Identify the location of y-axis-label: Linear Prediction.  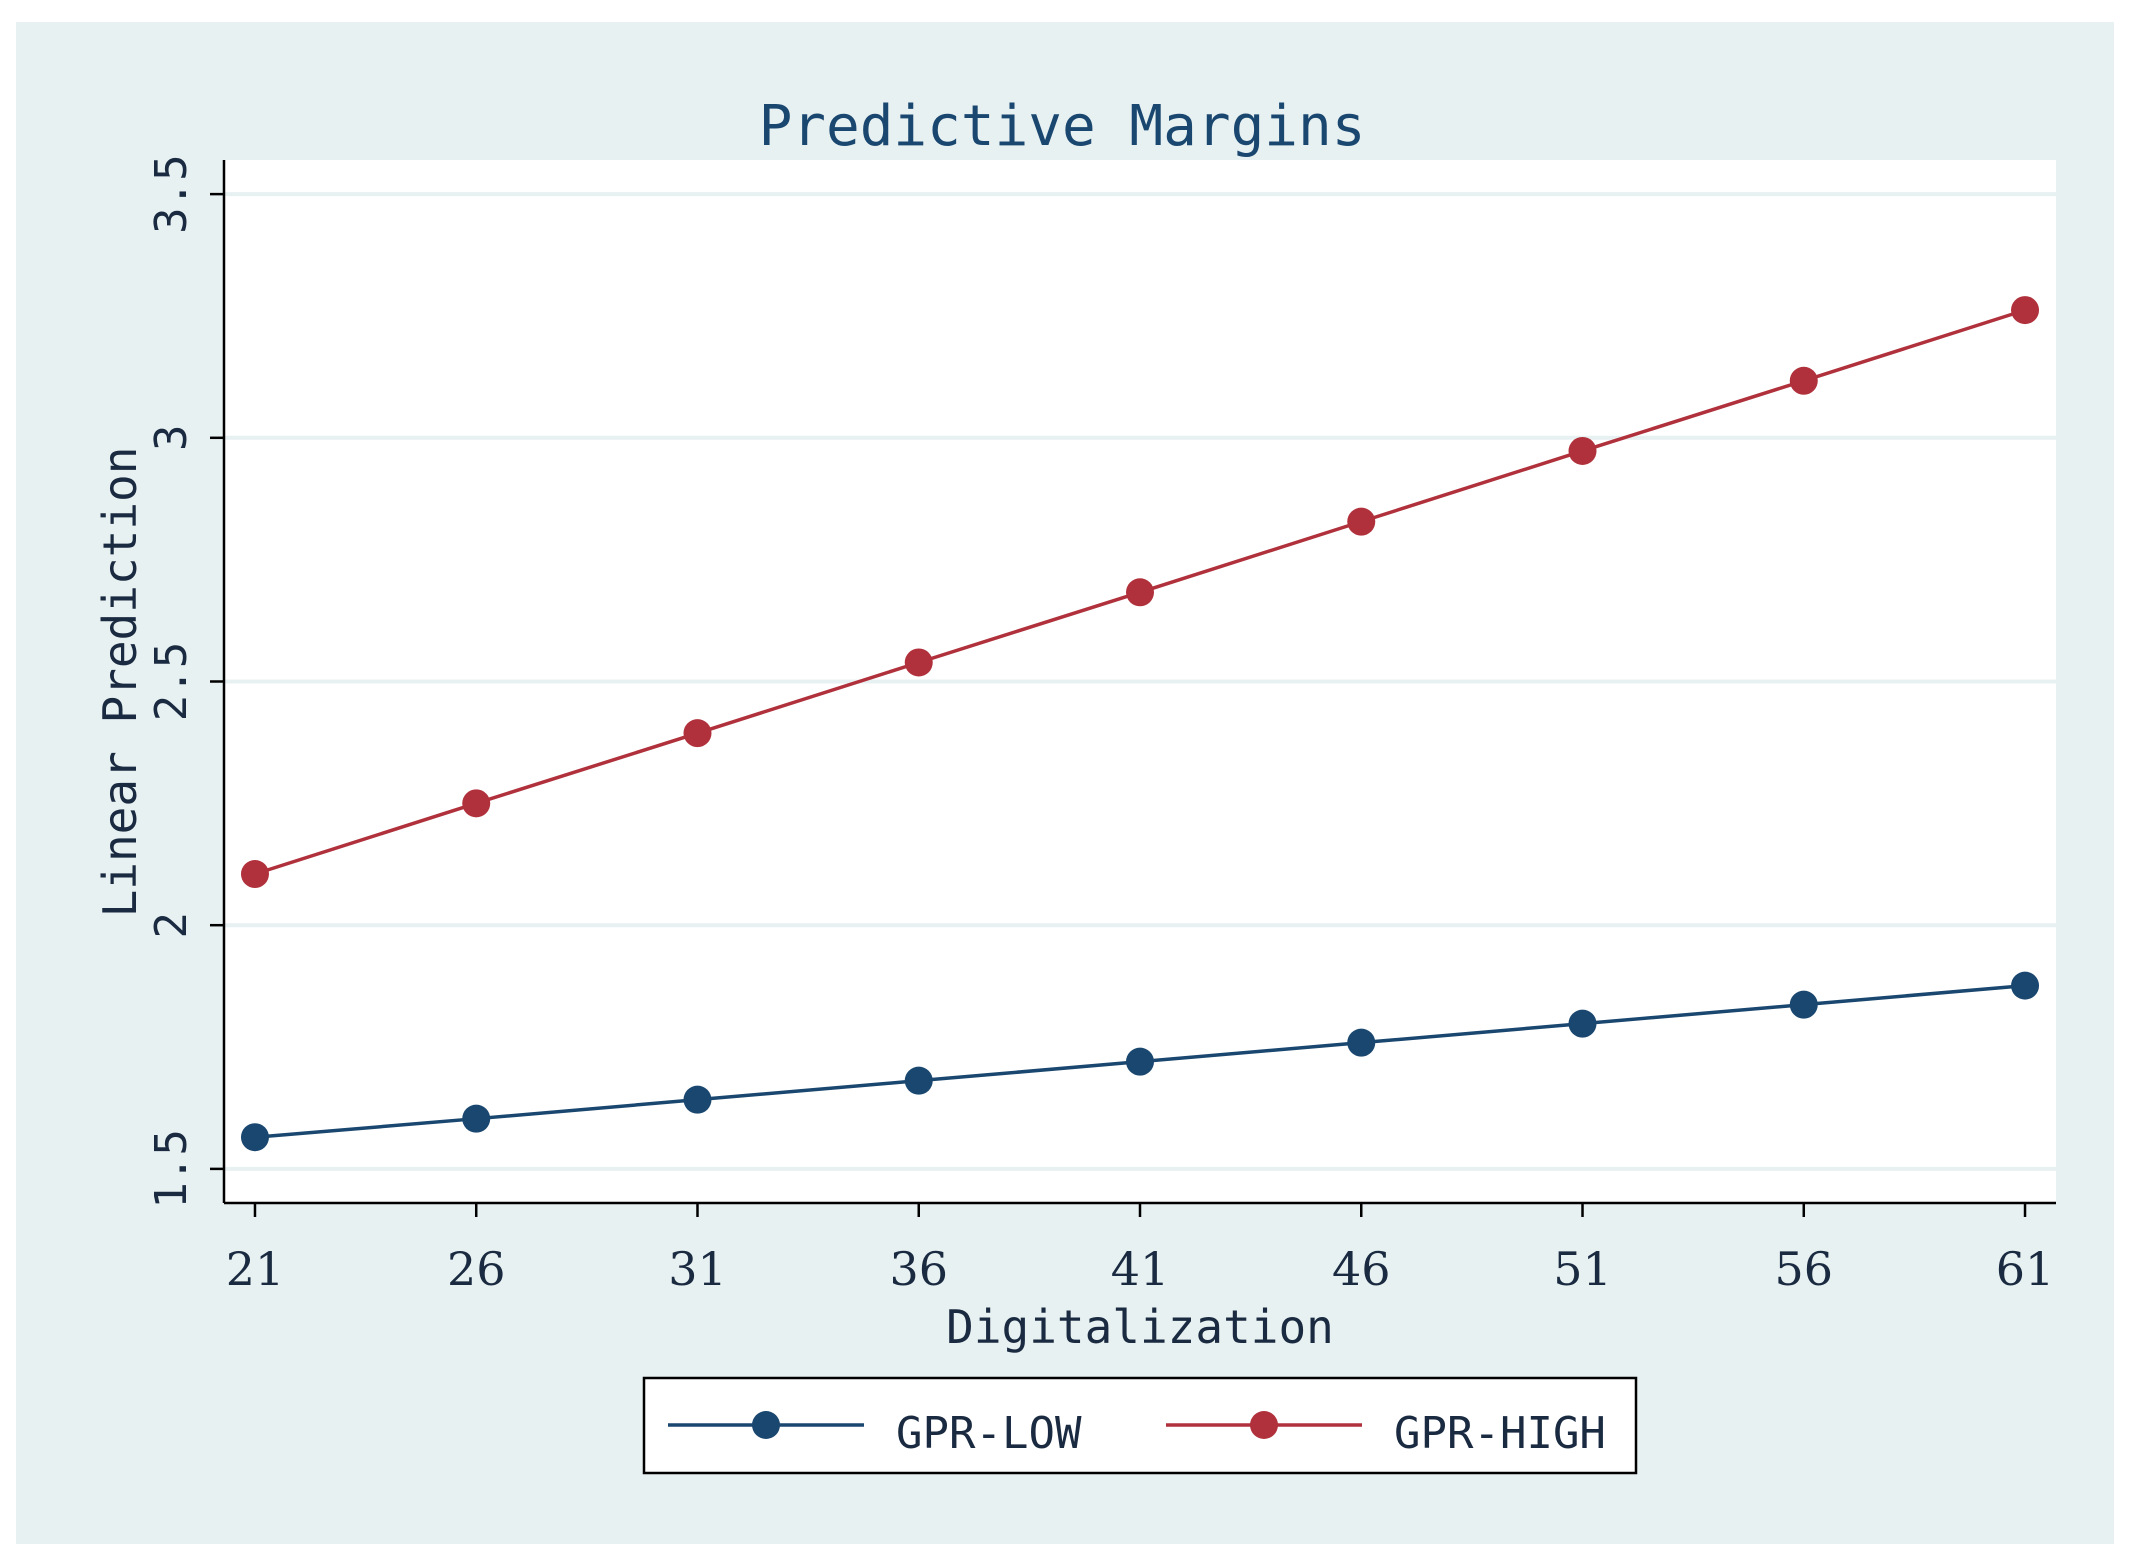
(120, 682).